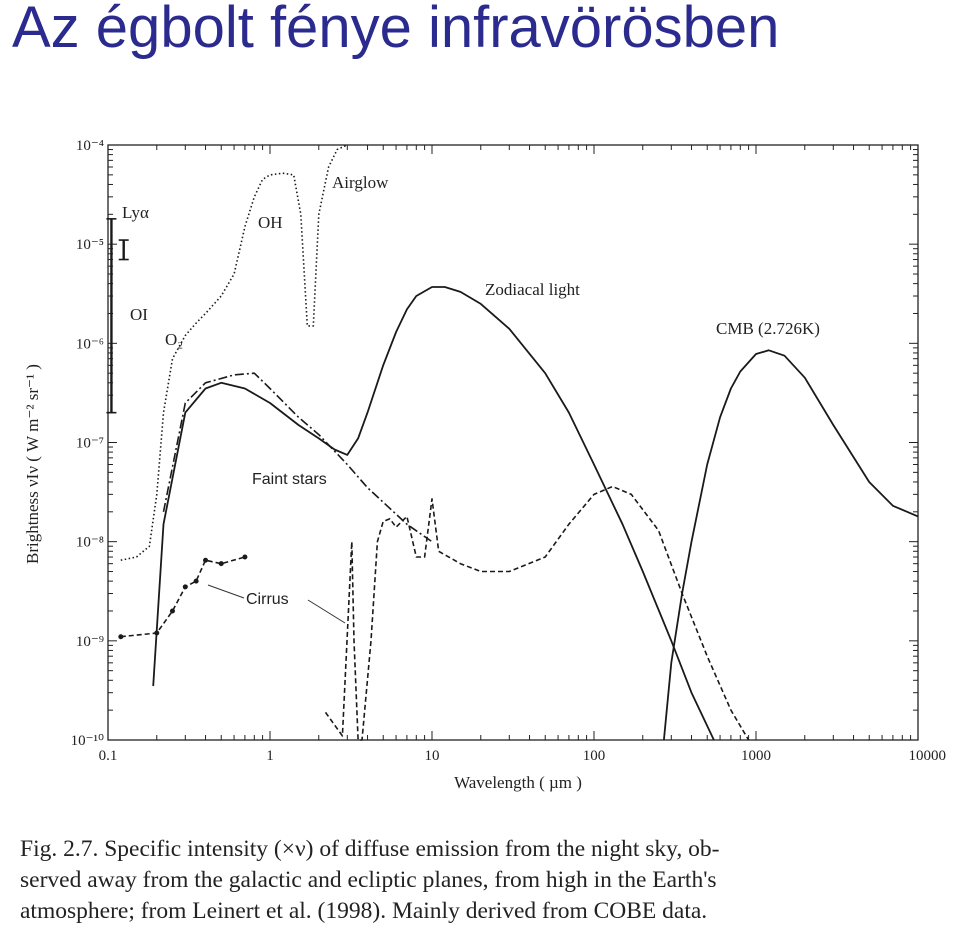  What do you see at coordinates (174, 339) in the screenshot?
I see `annotation-o2: O₂` at bounding box center [174, 339].